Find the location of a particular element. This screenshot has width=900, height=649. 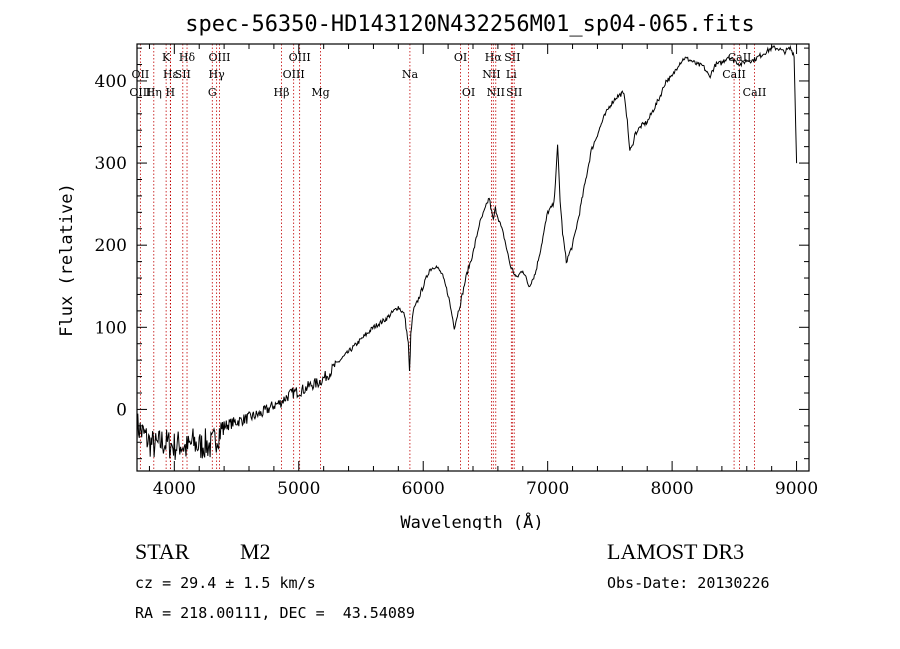

marker-label: Hη is located at coordinates (154, 92).